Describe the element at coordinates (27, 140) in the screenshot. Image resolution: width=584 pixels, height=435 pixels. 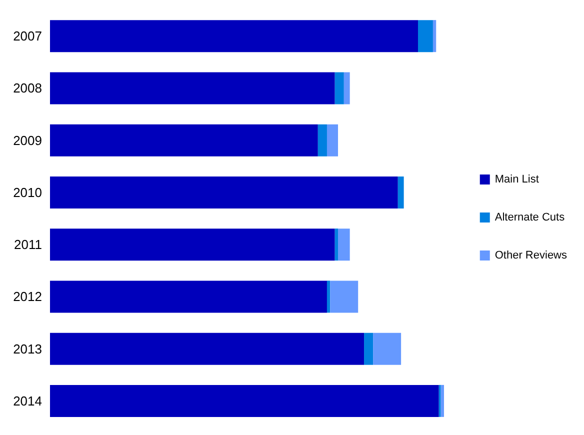
I see `y-tick-label: 2009` at that location.